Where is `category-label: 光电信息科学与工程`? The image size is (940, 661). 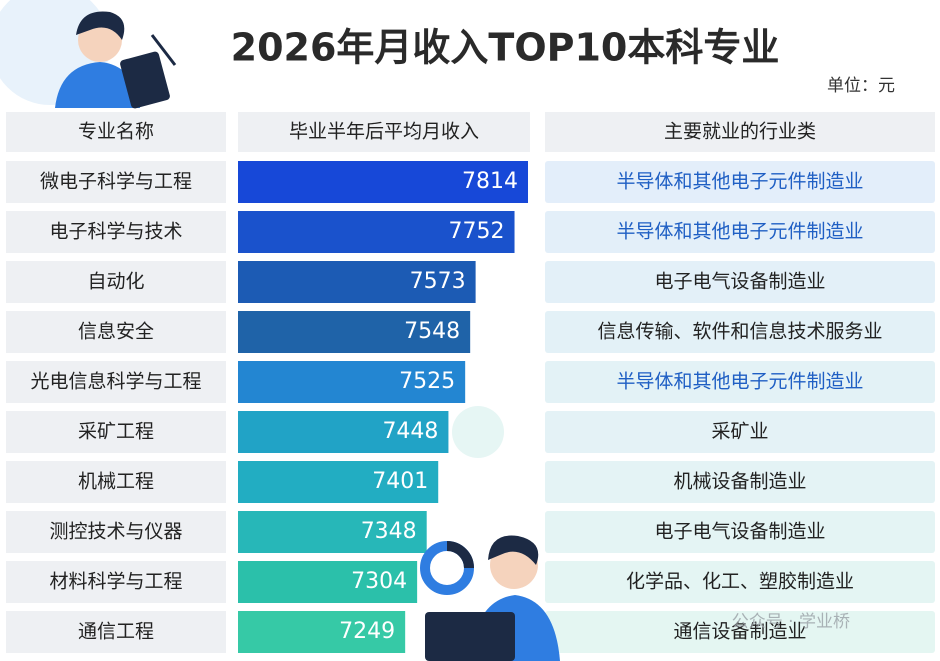 category-label: 光电信息科学与工程 is located at coordinates (115, 382).